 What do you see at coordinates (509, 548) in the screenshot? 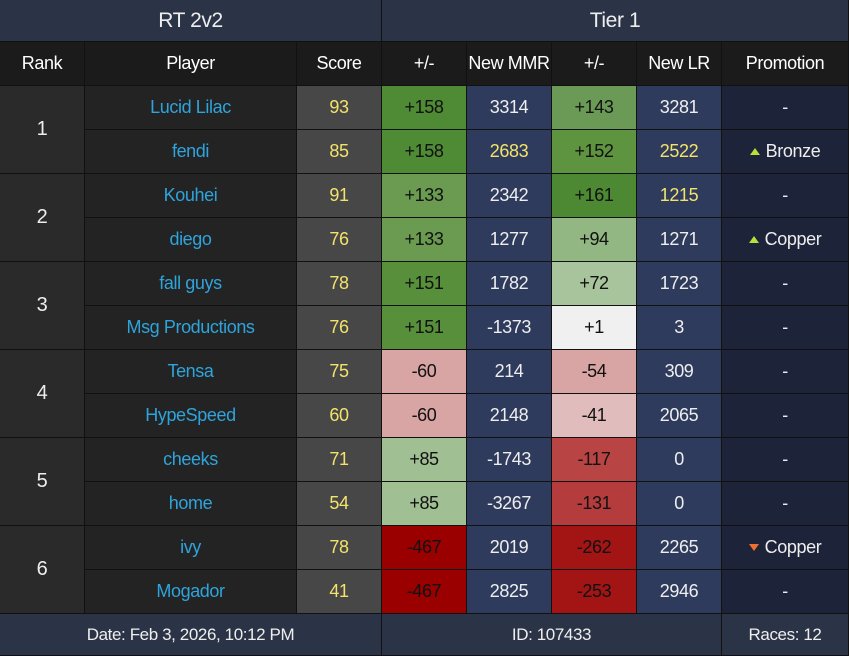
I see `new-mmr: 2019` at bounding box center [509, 548].